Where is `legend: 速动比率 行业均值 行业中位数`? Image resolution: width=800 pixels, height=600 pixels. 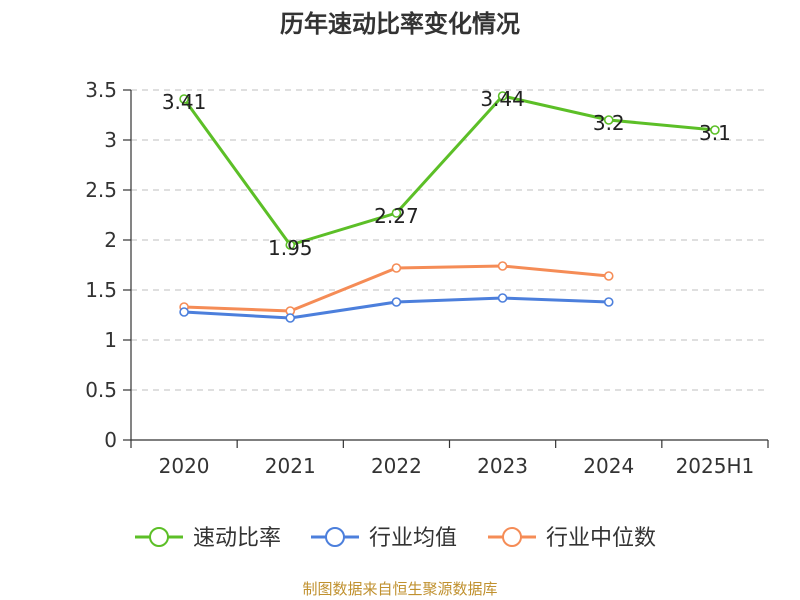
legend: 速动比率 行业均值 行业中位数 is located at coordinates (395, 538).